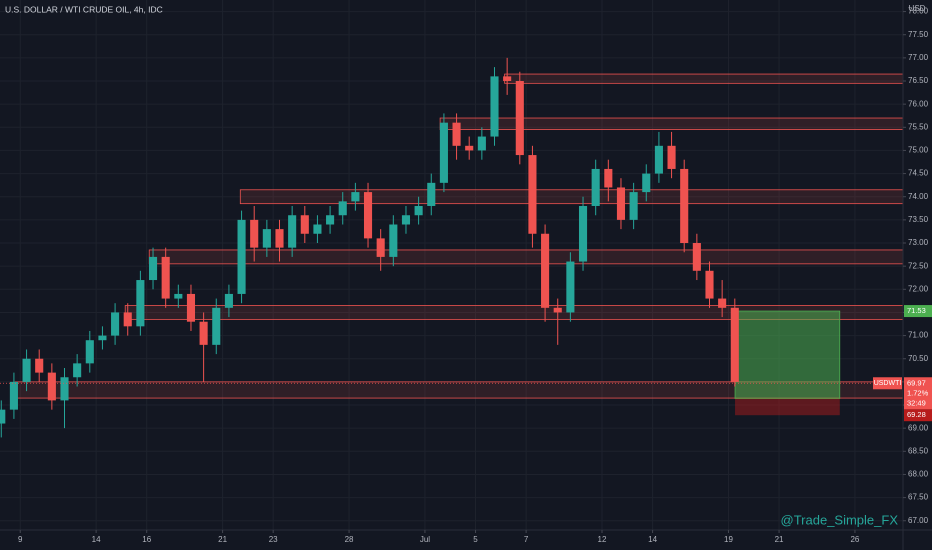 The width and height of the screenshot is (932, 550). I want to click on y-axis-label: USD, so click(917, 8).